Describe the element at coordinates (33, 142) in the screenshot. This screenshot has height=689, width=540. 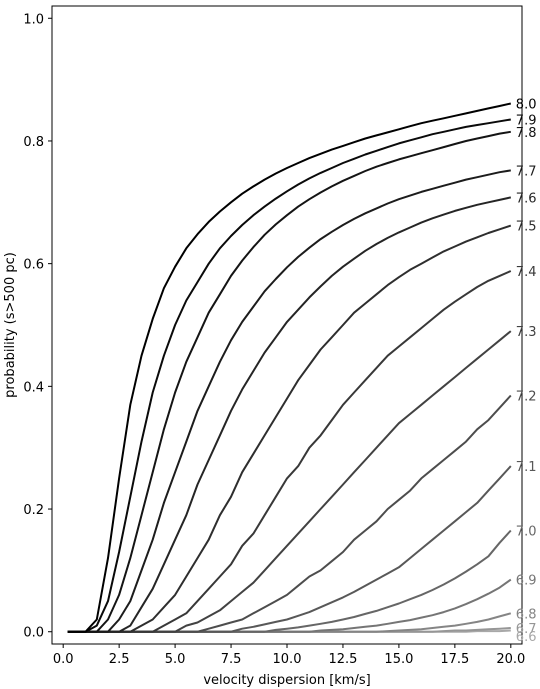
I see `y-tick-label: 0.8` at that location.